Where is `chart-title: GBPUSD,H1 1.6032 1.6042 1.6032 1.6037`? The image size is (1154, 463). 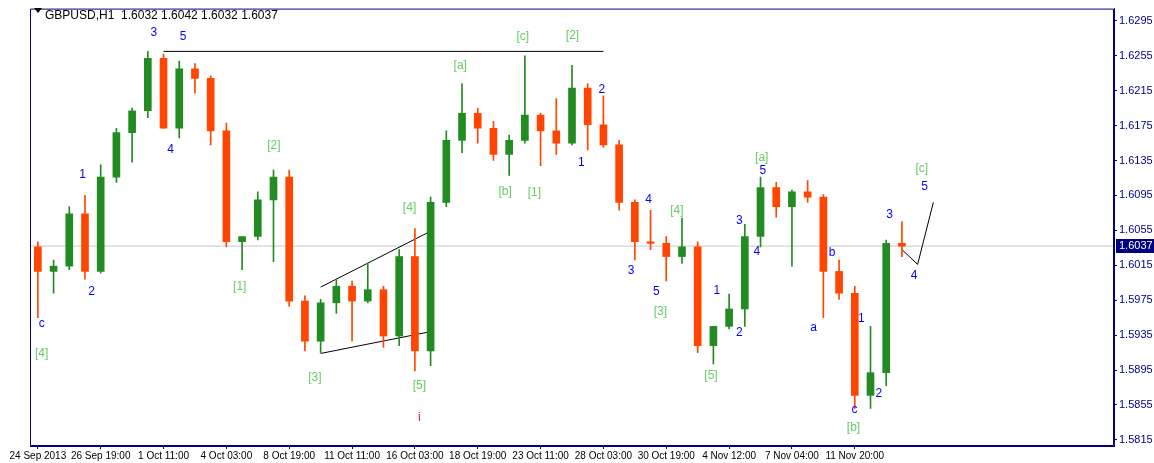
chart-title: GBPUSD,H1 1.6032 1.6042 1.6032 1.6037 is located at coordinates (162, 14).